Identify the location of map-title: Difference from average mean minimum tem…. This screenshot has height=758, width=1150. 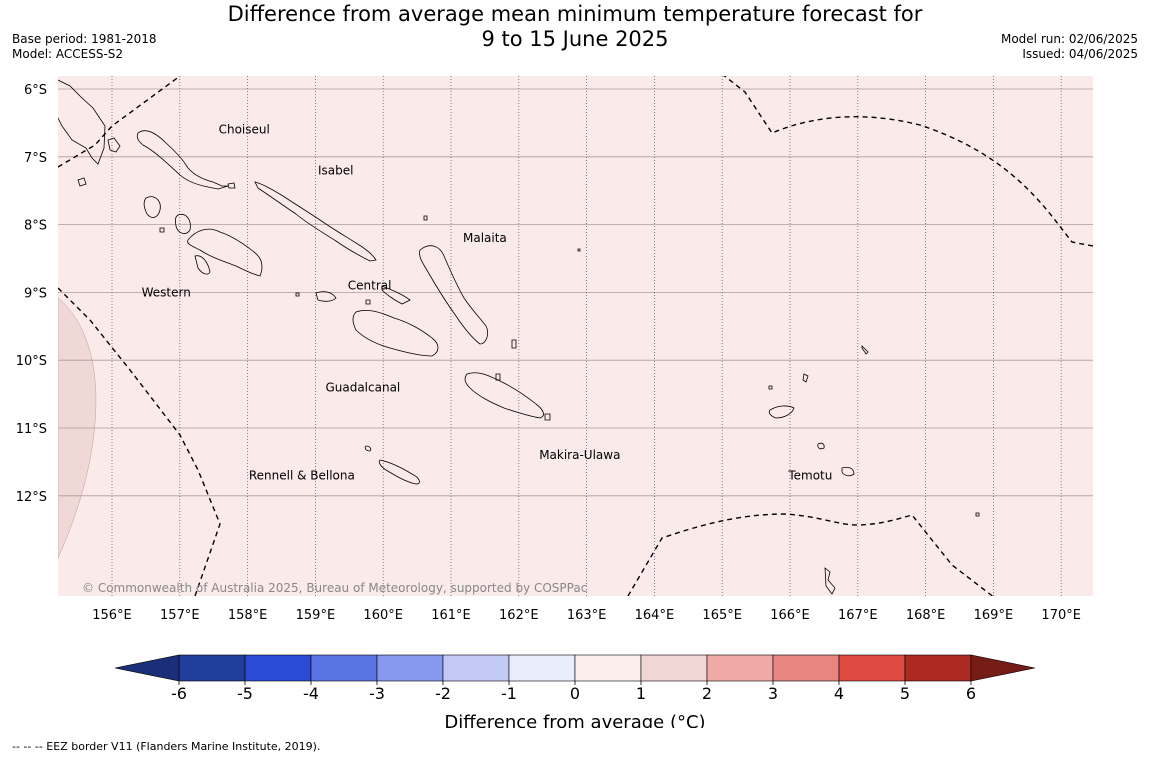
(575, 27).